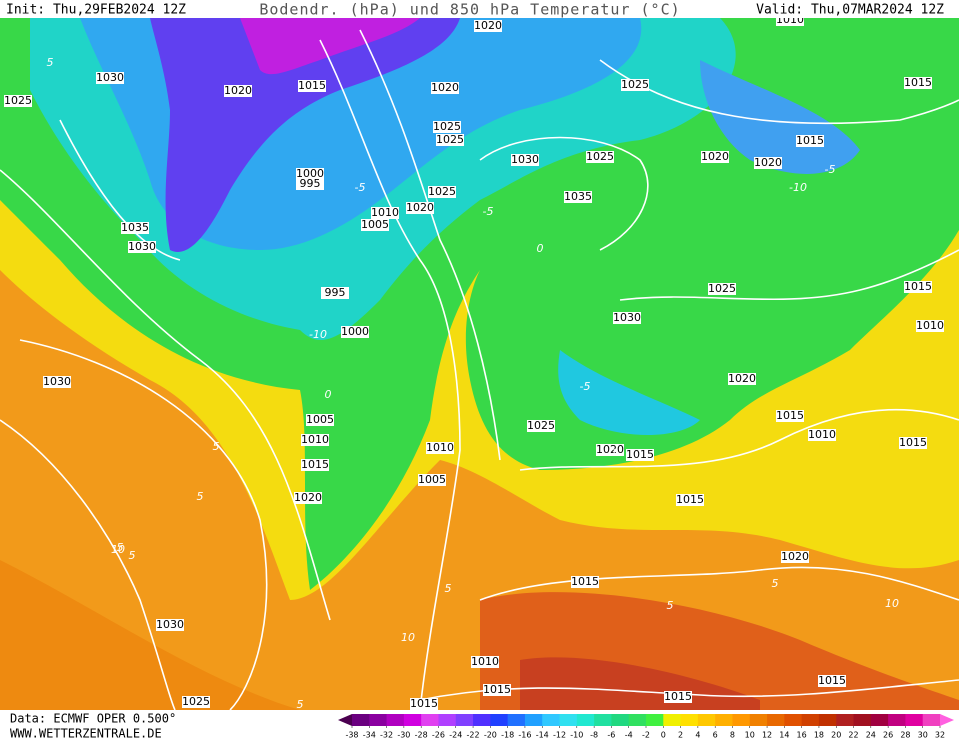 This screenshot has height=745, width=959. Describe the element at coordinates (798, 187) in the screenshot. I see `temperature-label: -10` at that location.